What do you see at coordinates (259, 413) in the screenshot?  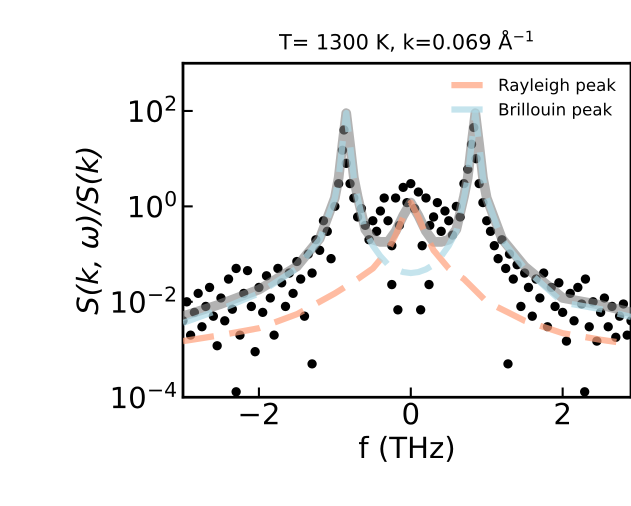 I see `x-tick-label: −2` at bounding box center [259, 413].